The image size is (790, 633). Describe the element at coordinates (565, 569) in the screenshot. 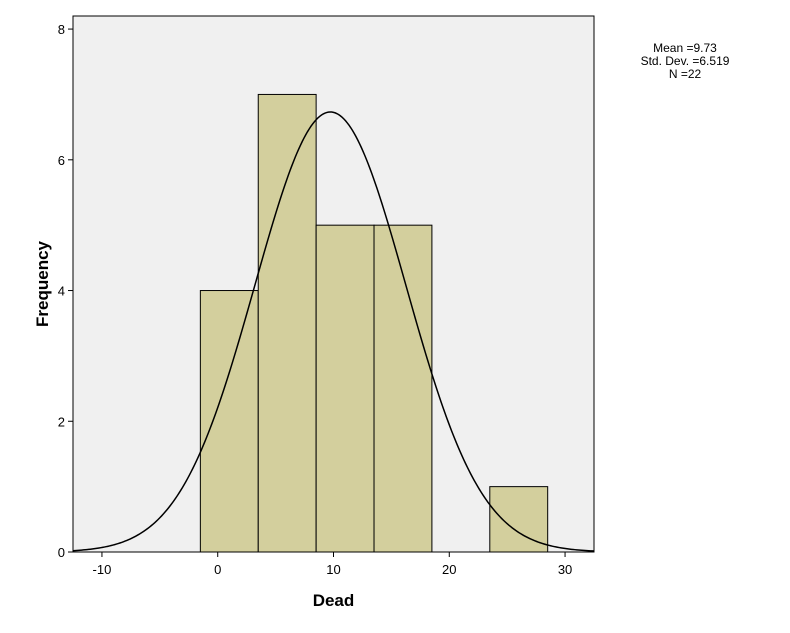

I see `x-tick-label: 30` at that location.